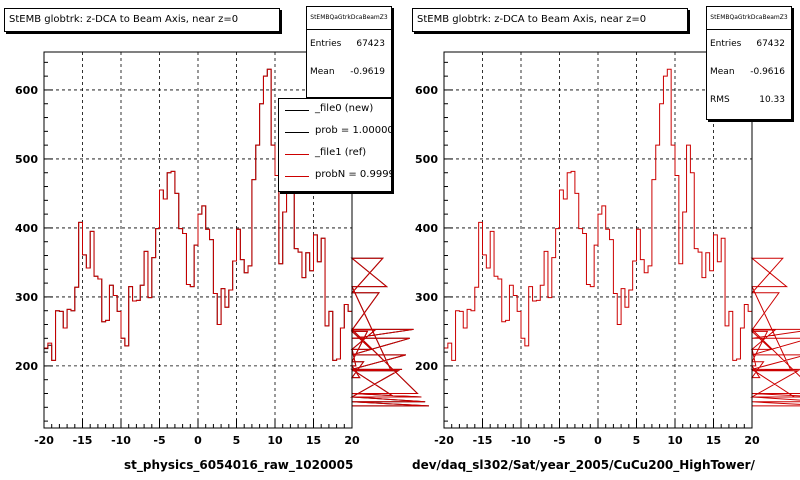 This screenshot has width=800, height=480. Describe the element at coordinates (749, 44) in the screenshot. I see `panel2-stats-row: Entries 67432` at that location.